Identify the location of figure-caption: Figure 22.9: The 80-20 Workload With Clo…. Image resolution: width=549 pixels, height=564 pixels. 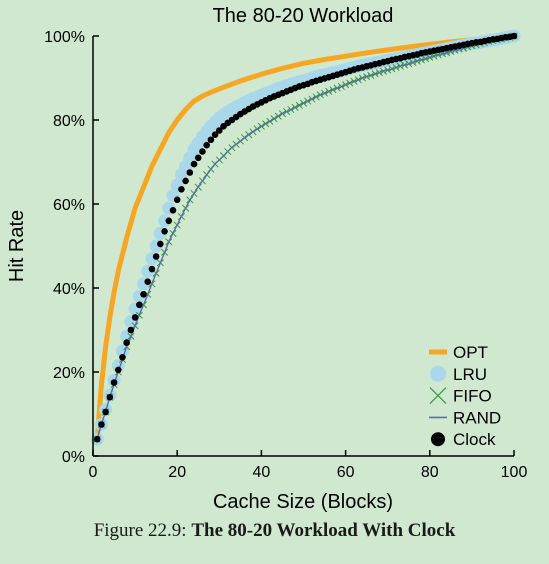
(274, 531).